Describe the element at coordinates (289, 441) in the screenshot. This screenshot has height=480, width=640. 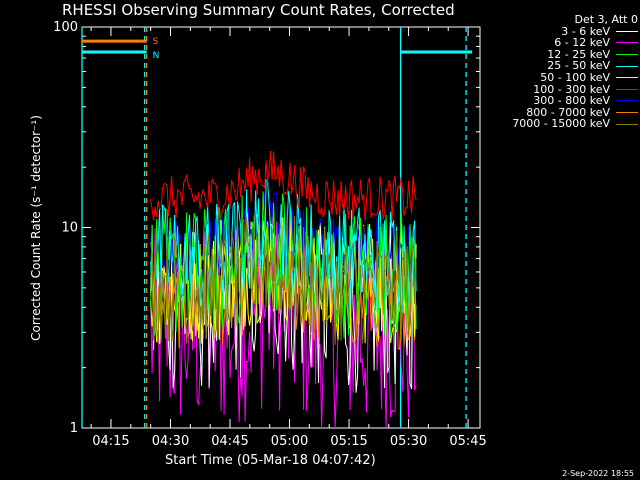
I see `x-tick-label: 05:00` at that location.